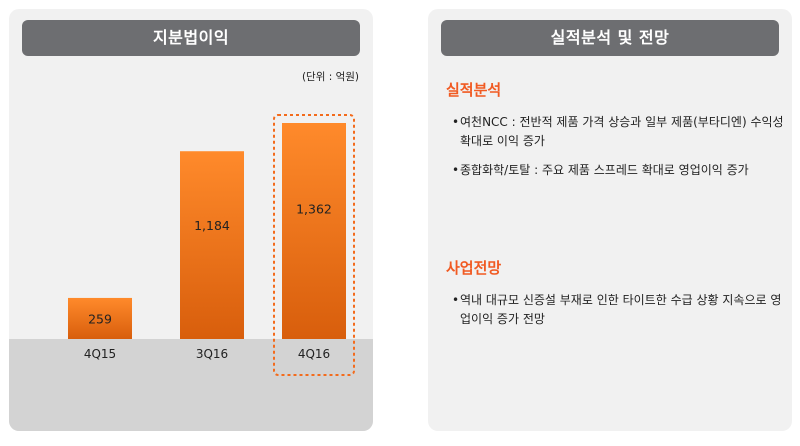  Describe the element at coordinates (100, 354) in the screenshot. I see `category-label: 4Q15` at that location.